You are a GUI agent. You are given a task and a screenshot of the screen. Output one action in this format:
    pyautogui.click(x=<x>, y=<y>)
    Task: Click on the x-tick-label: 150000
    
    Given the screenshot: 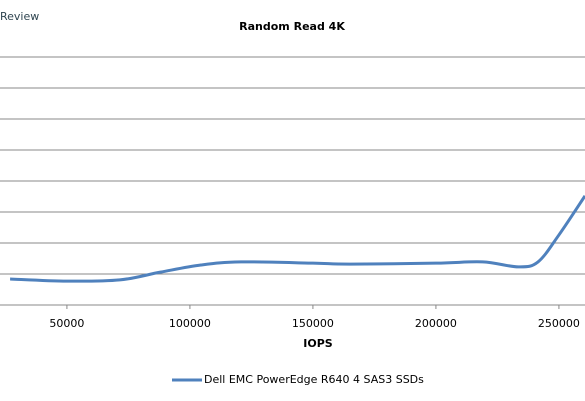 What is the action you would take?
    pyautogui.click(x=313, y=323)
    